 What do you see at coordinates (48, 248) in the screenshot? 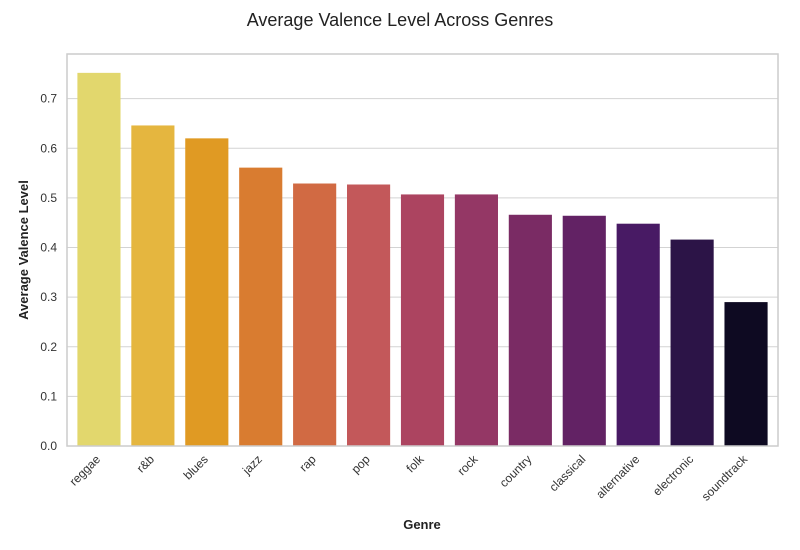
I see `y-tick-label: 0.4` at bounding box center [48, 248].